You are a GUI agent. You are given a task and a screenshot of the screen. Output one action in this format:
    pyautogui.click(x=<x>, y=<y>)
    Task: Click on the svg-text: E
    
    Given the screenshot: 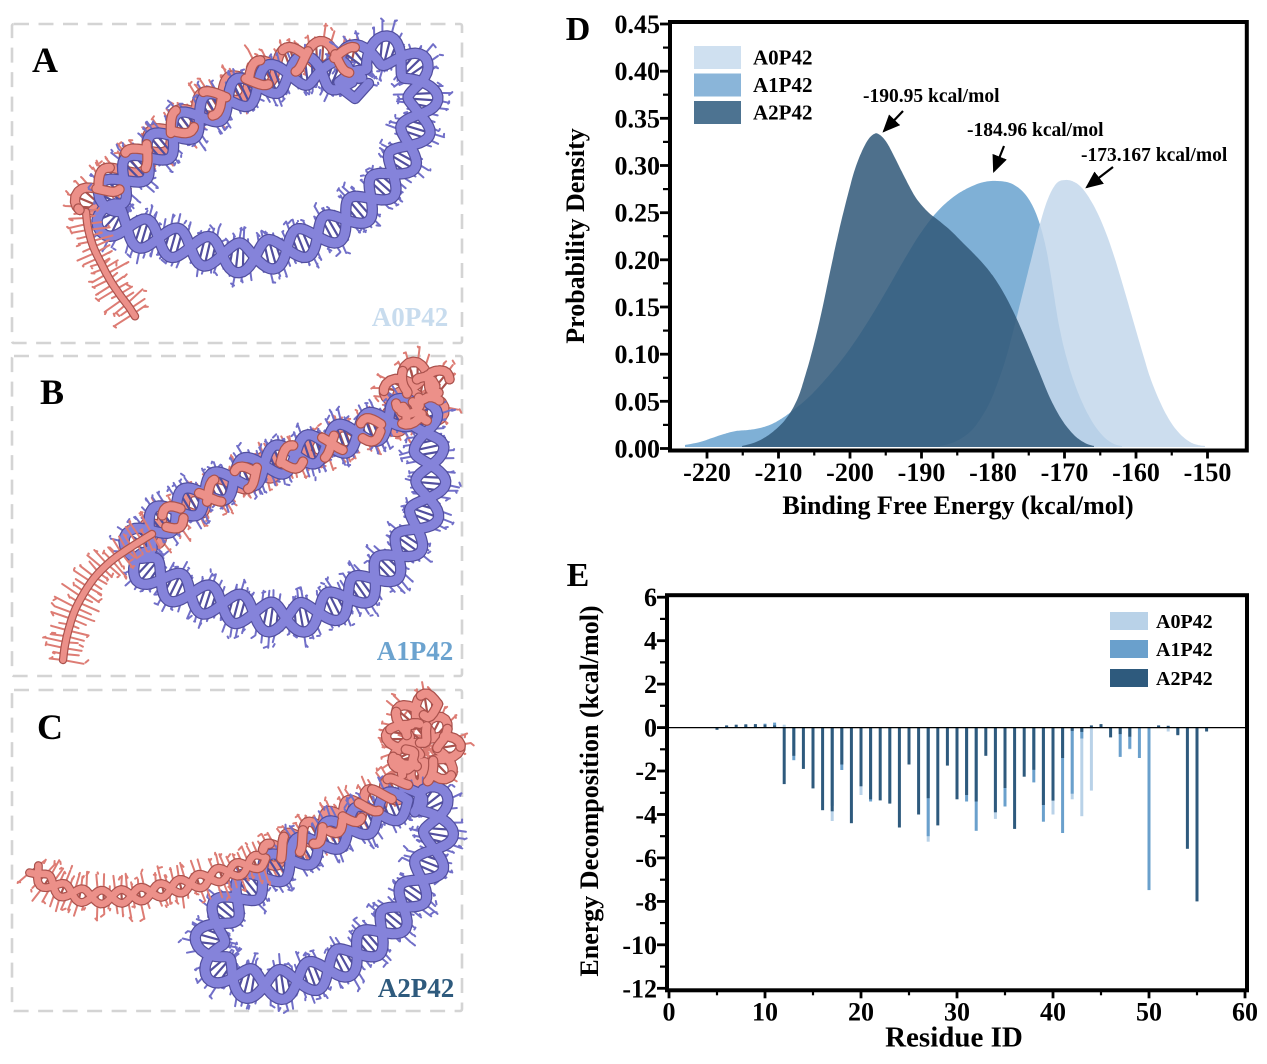 What is the action you would take?
    pyautogui.click(x=578, y=575)
    